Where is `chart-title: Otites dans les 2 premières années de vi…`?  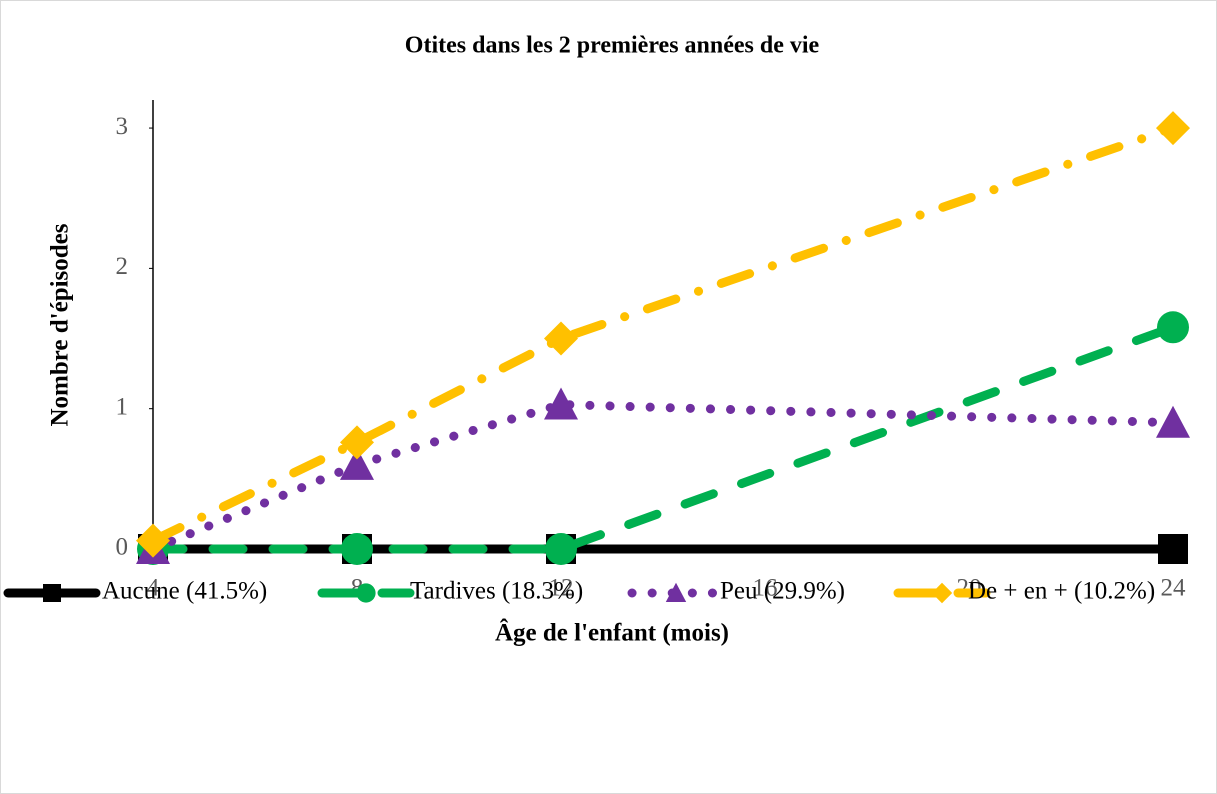 chart-title: Otites dans les 2 premières années de vi… is located at coordinates (612, 46).